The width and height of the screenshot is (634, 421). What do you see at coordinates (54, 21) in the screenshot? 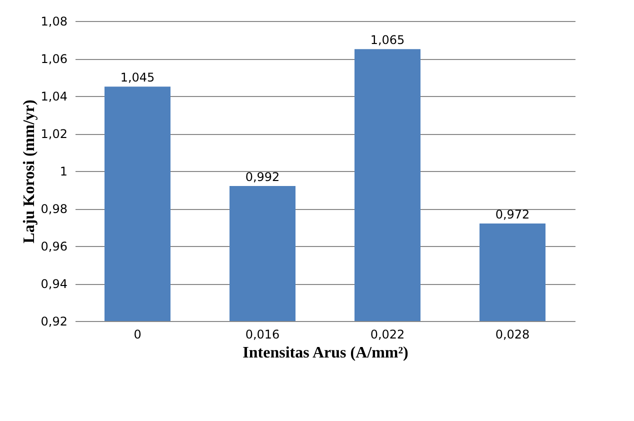
I see `y-tick-label: 1,08` at bounding box center [54, 21].